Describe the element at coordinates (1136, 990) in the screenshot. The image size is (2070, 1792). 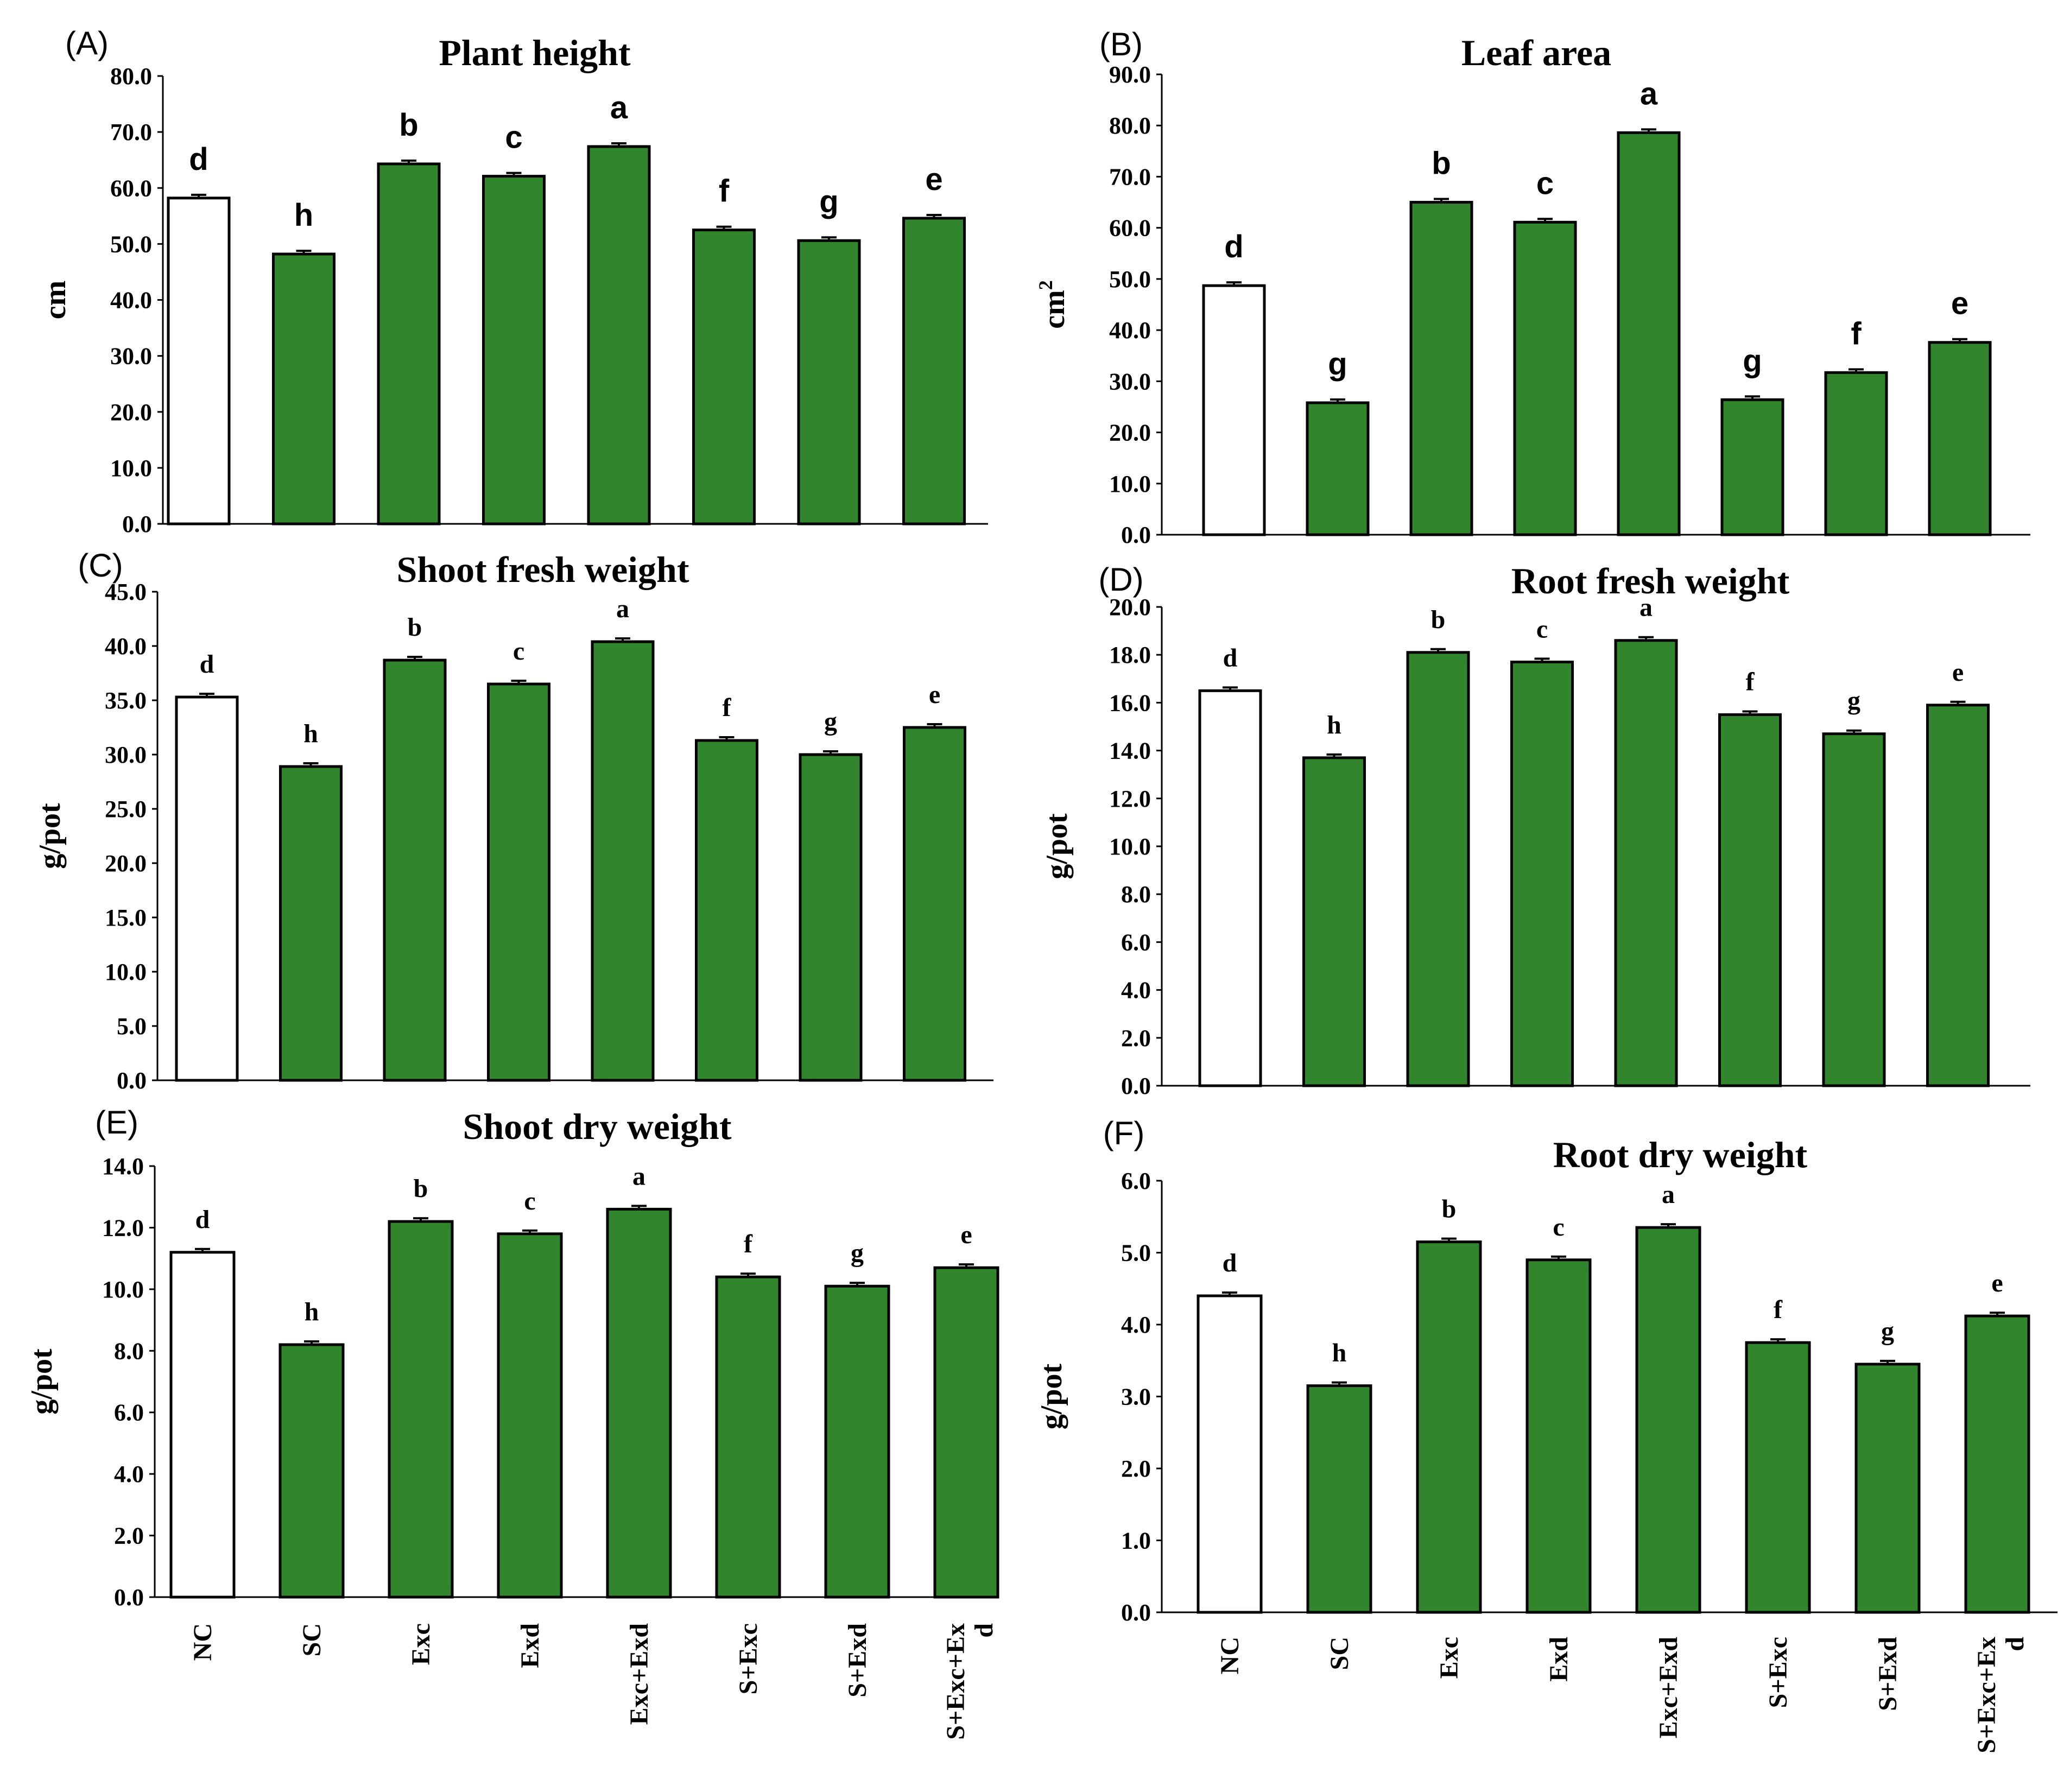
I see `y-tick-label: 4.0` at that location.